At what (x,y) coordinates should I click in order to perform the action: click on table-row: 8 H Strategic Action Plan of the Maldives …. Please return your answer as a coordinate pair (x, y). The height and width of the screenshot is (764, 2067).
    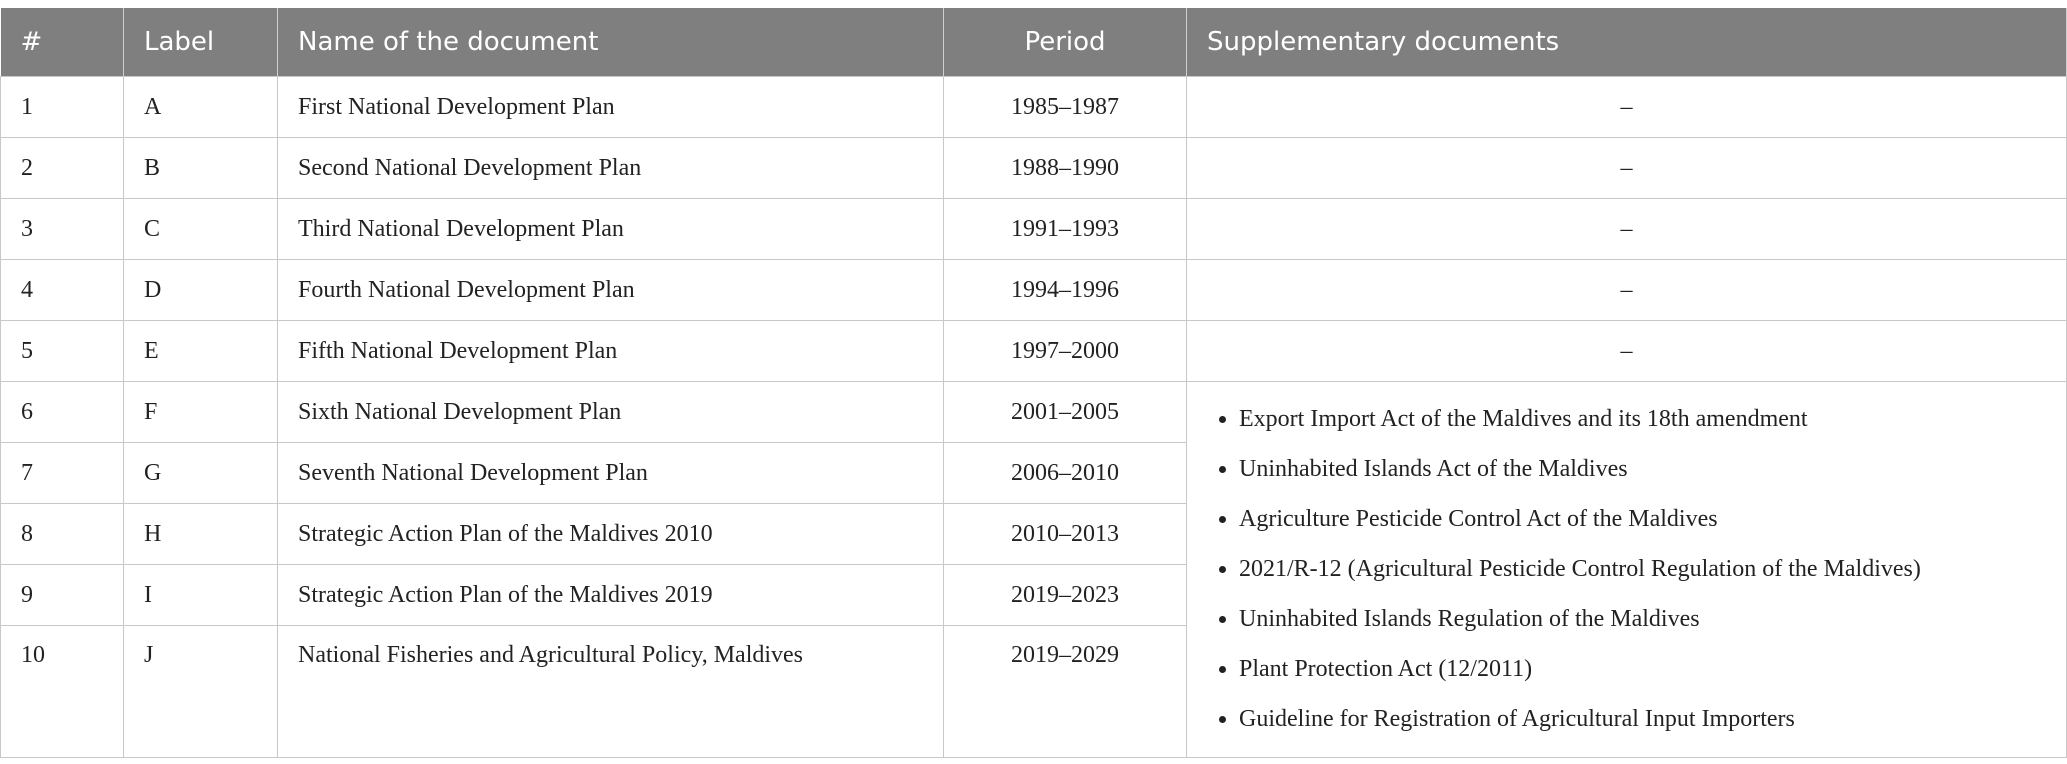
    Looking at the image, I should click on (1033, 534).